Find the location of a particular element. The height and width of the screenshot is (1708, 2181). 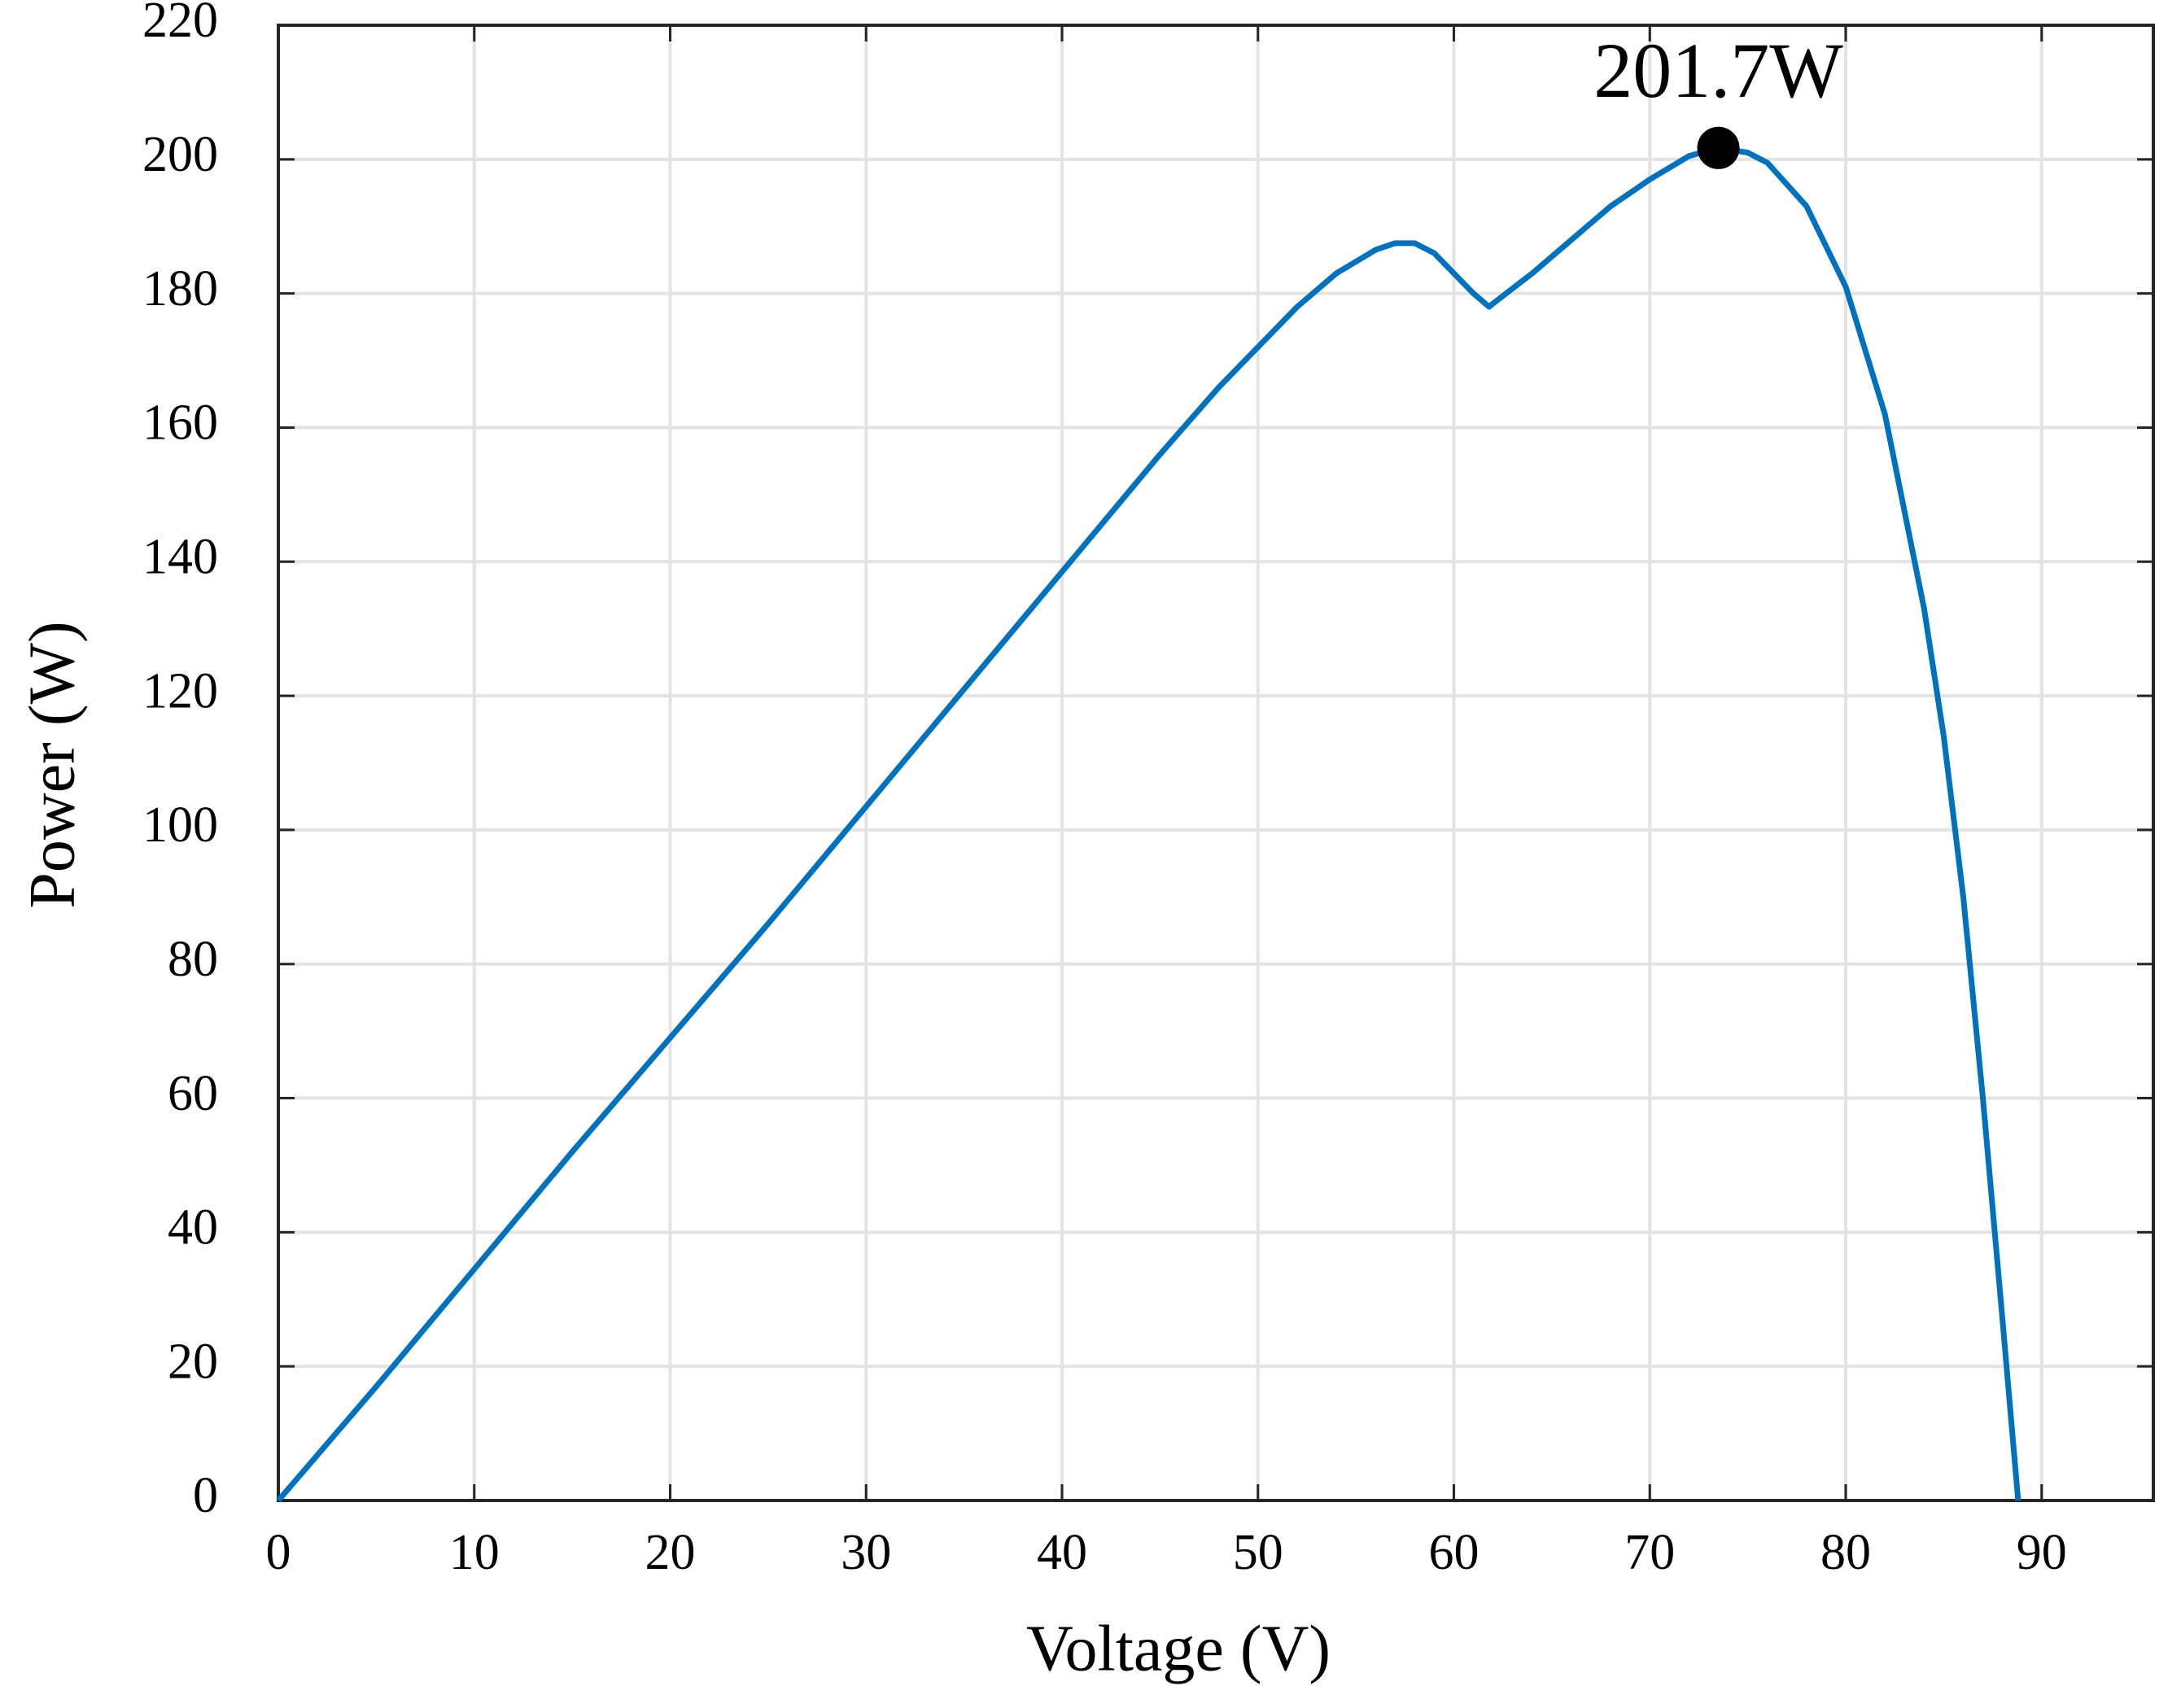

y-tick-label: 0 is located at coordinates (205, 1495).